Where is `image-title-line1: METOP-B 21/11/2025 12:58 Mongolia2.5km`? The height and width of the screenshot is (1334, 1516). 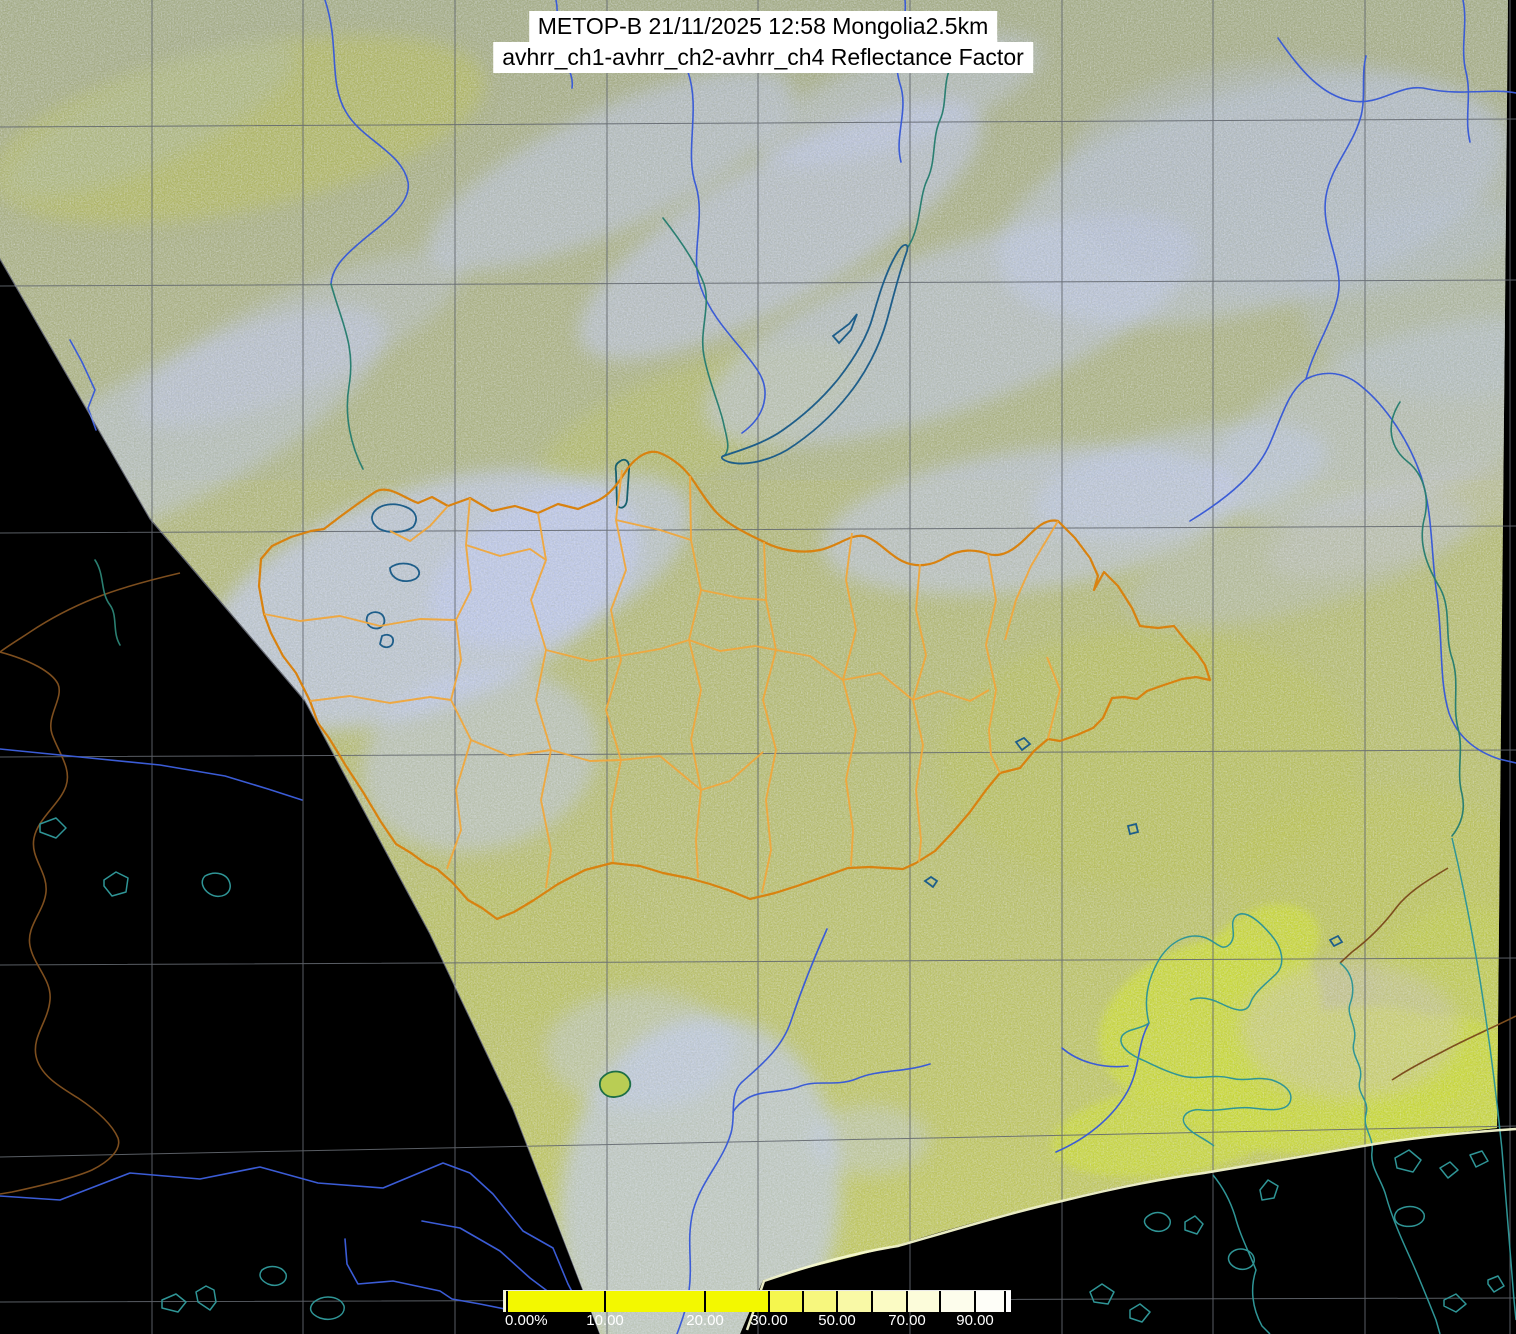 image-title-line1: METOP-B 21/11/2025 12:58 Mongolia2.5km is located at coordinates (763, 26).